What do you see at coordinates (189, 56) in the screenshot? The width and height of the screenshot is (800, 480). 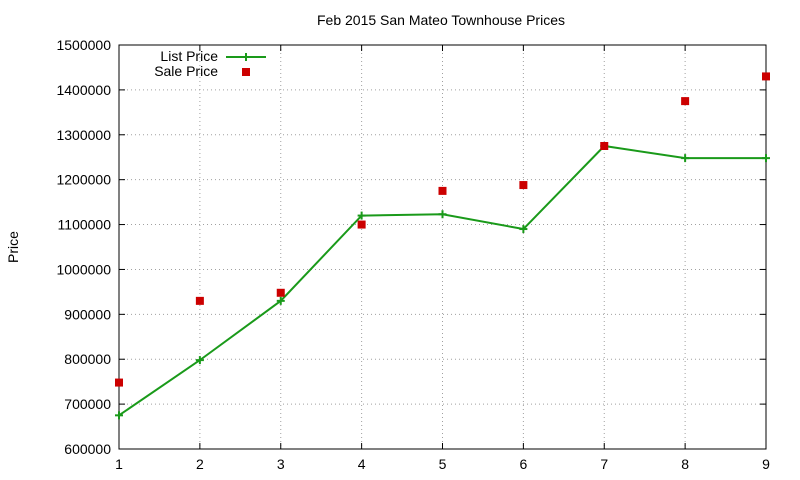 I see `legend-label-list-price: List Price` at bounding box center [189, 56].